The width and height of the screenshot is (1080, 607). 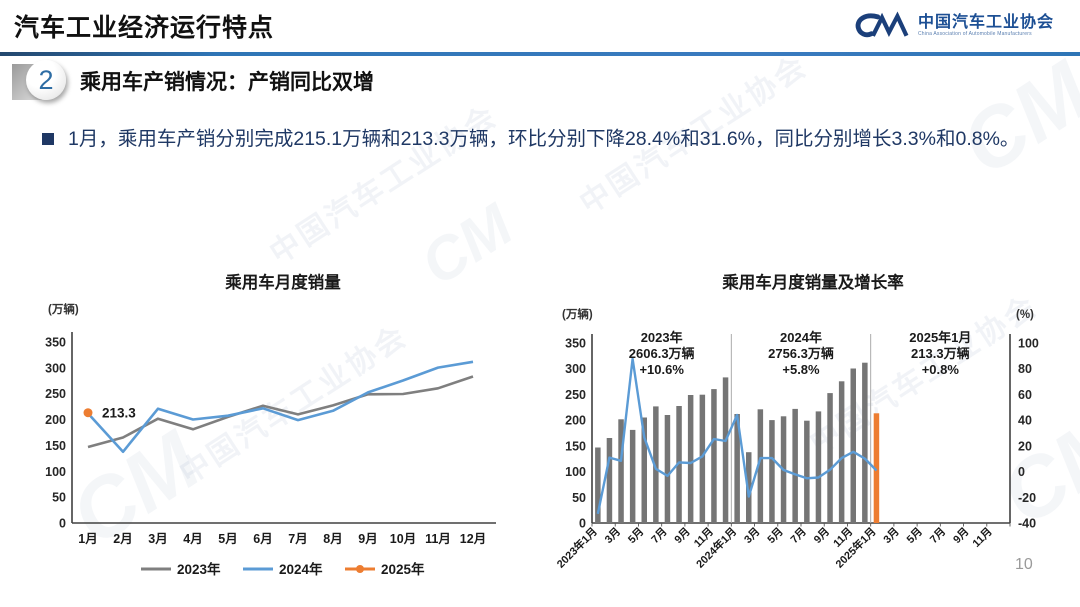 What do you see at coordinates (403, 569) in the screenshot?
I see `legend-label: 2025年` at bounding box center [403, 569].